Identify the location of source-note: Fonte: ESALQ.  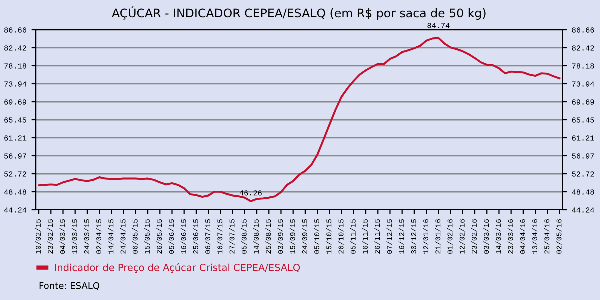
(70, 286).